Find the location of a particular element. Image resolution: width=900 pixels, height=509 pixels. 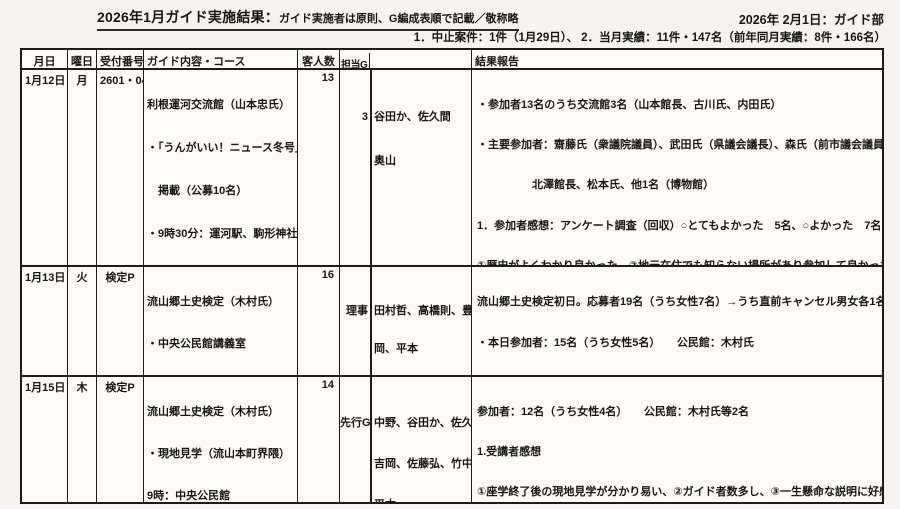

result-line: ①歴史がよくわかり良かった、②地元在住でも知らない場所があり参加して良かった is located at coordinates (679, 261).